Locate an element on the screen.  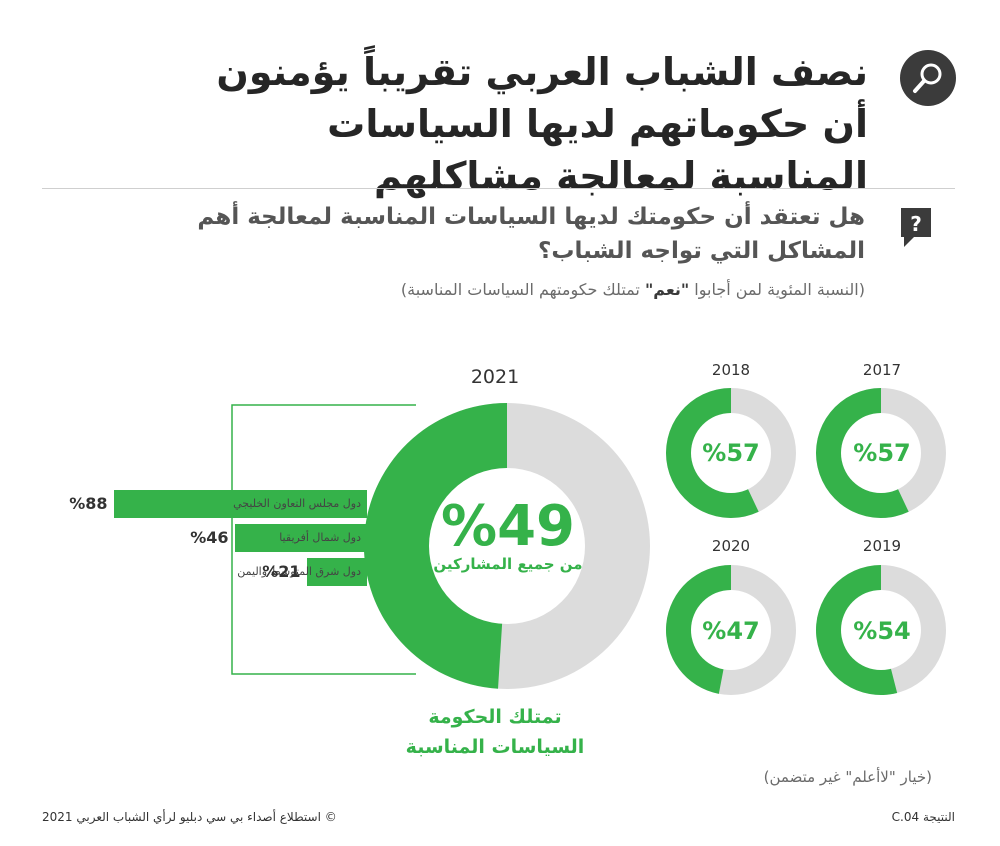
bar-value-label: %46 is located at coordinates (209, 537).